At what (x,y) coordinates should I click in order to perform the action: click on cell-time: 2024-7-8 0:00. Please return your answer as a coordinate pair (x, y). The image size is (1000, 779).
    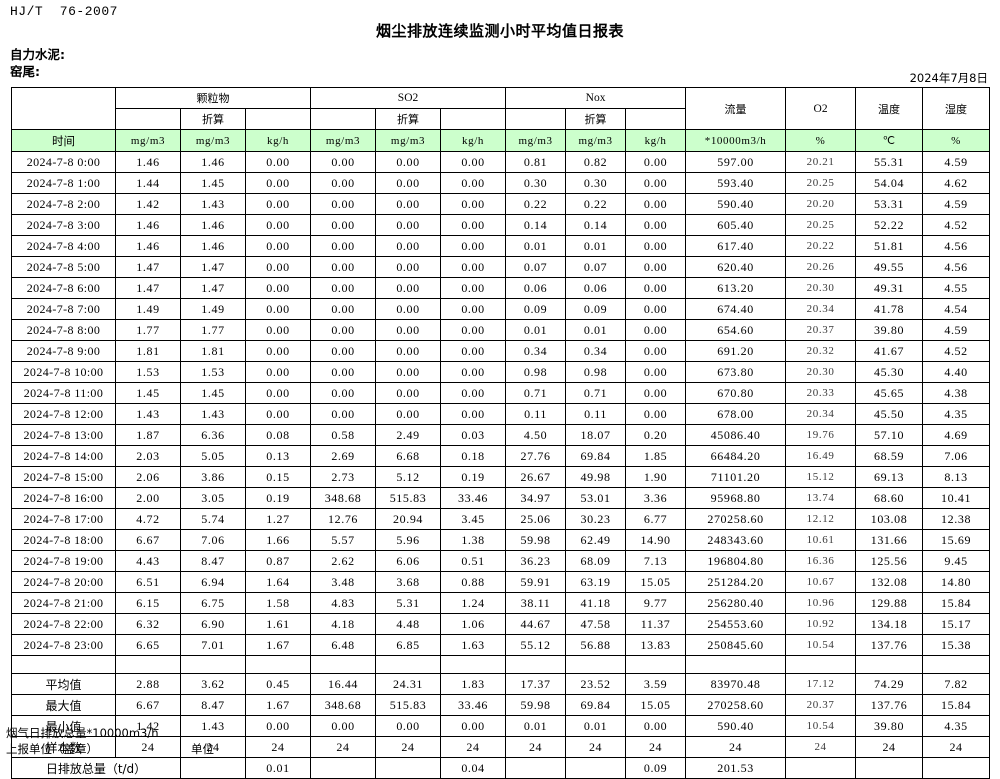
    Looking at the image, I should click on (63, 162).